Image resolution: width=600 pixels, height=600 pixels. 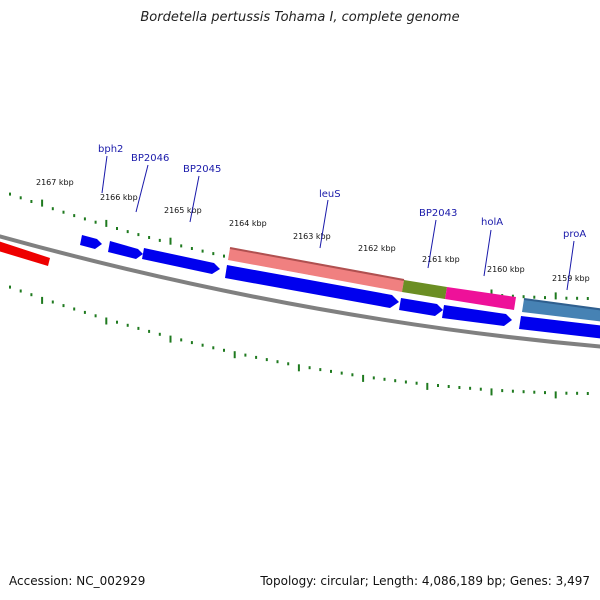 I want to click on kbp-label-2167: 2167 kbp, so click(x=55, y=182).